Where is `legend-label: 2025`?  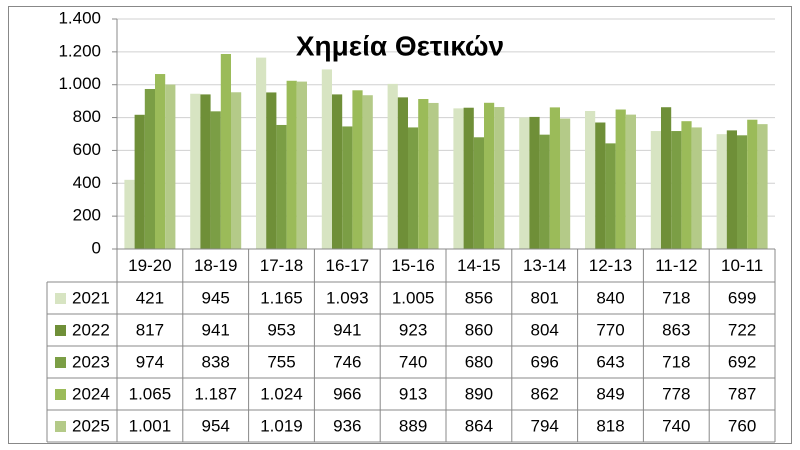 legend-label: 2025 is located at coordinates (91, 425).